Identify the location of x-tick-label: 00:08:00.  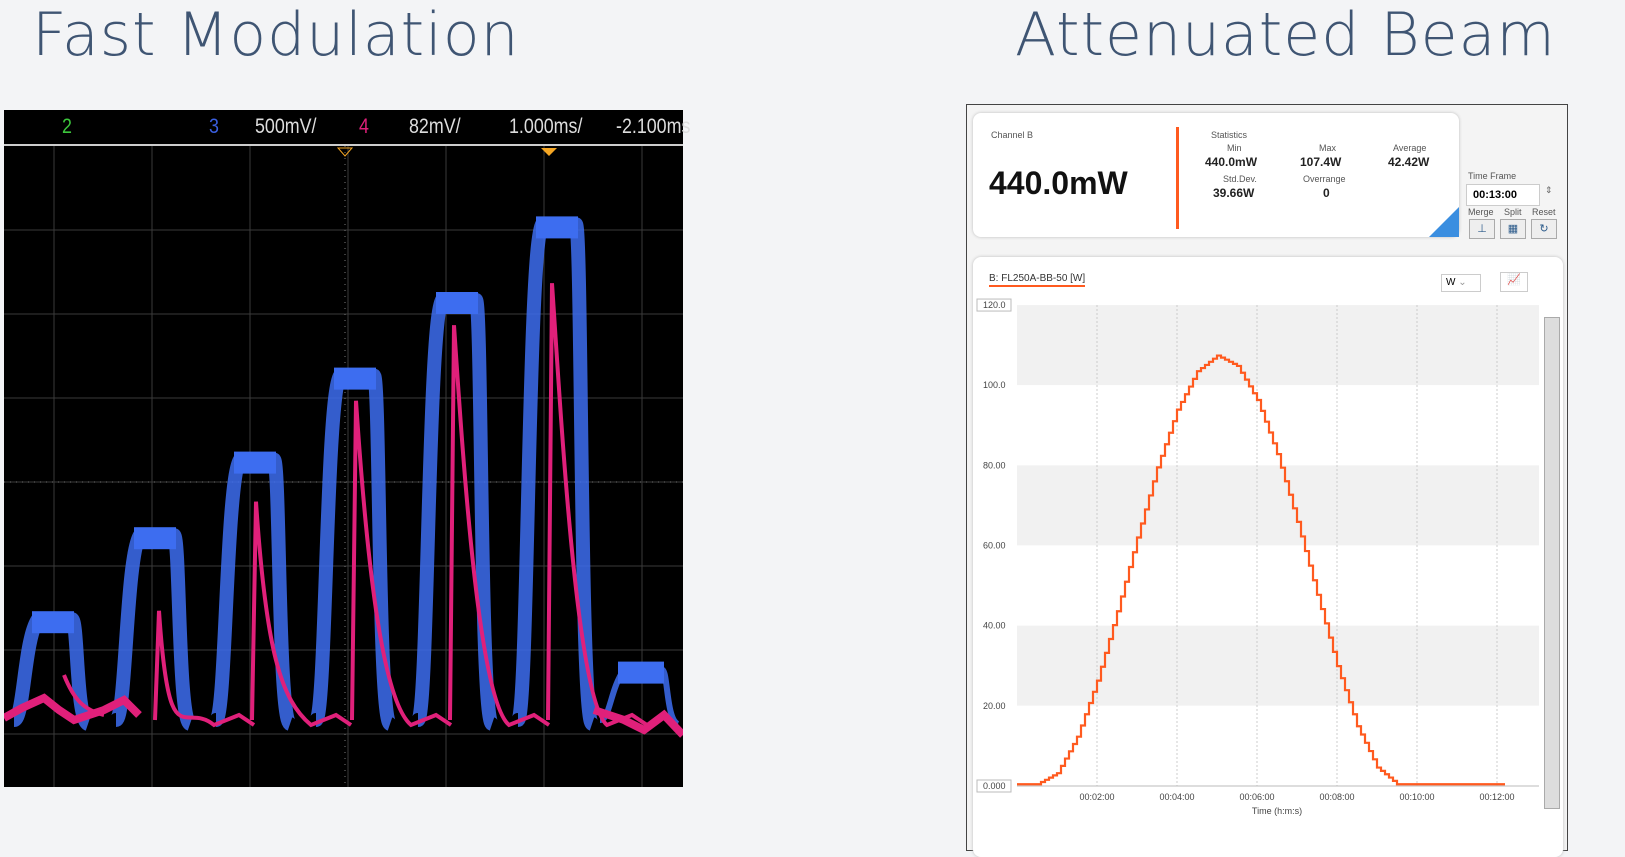
(1336, 797).